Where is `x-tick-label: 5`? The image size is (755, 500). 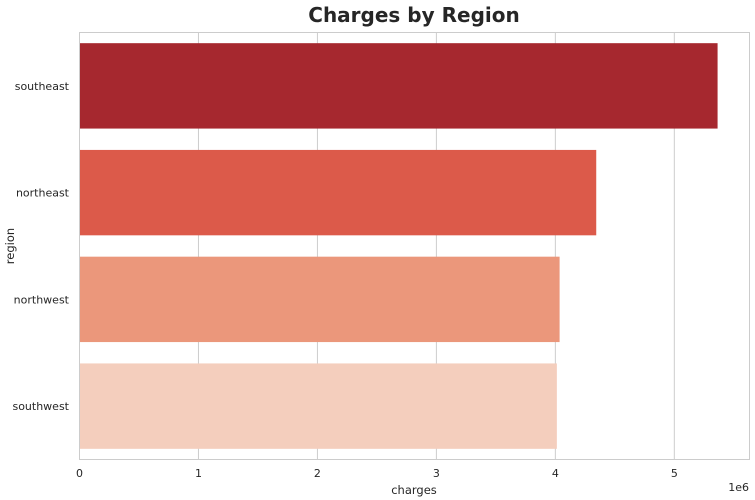 x-tick-label: 5 is located at coordinates (674, 473).